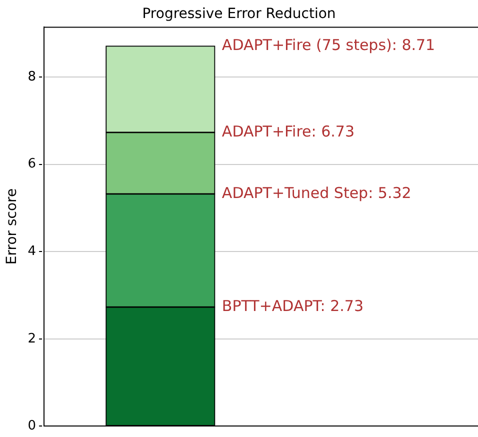  I want to click on y-tick-label: 8, so click(32, 76).